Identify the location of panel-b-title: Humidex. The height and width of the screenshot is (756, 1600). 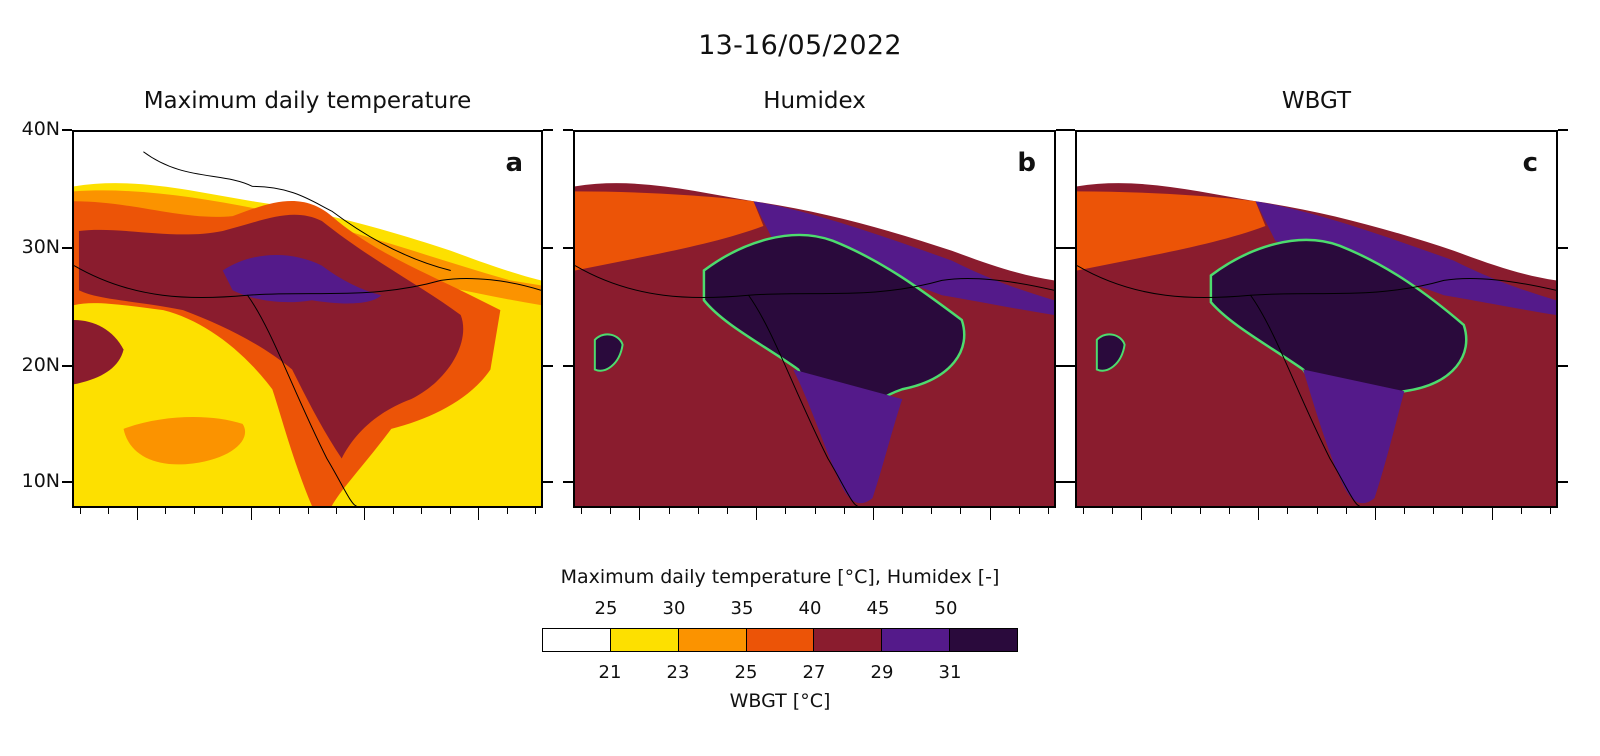
(814, 101).